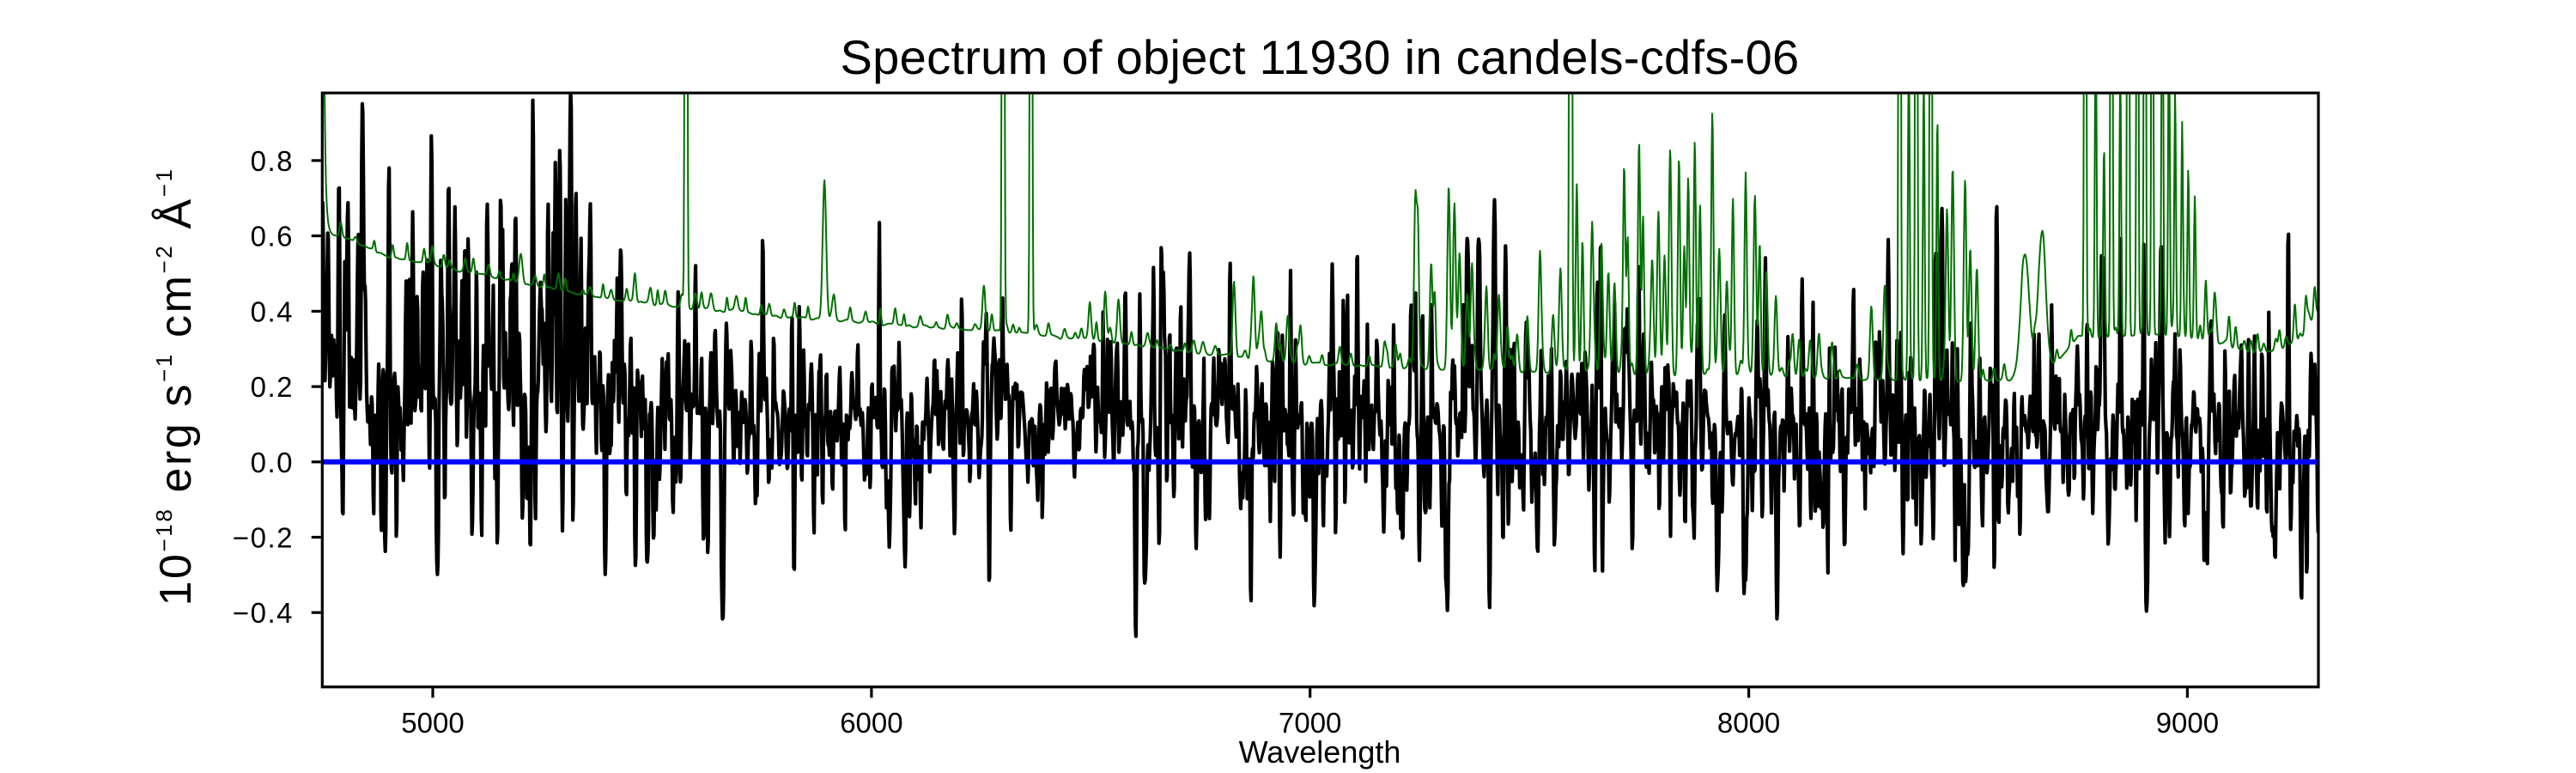  What do you see at coordinates (263, 613) in the screenshot?
I see `svg-text: −0.4` at bounding box center [263, 613].